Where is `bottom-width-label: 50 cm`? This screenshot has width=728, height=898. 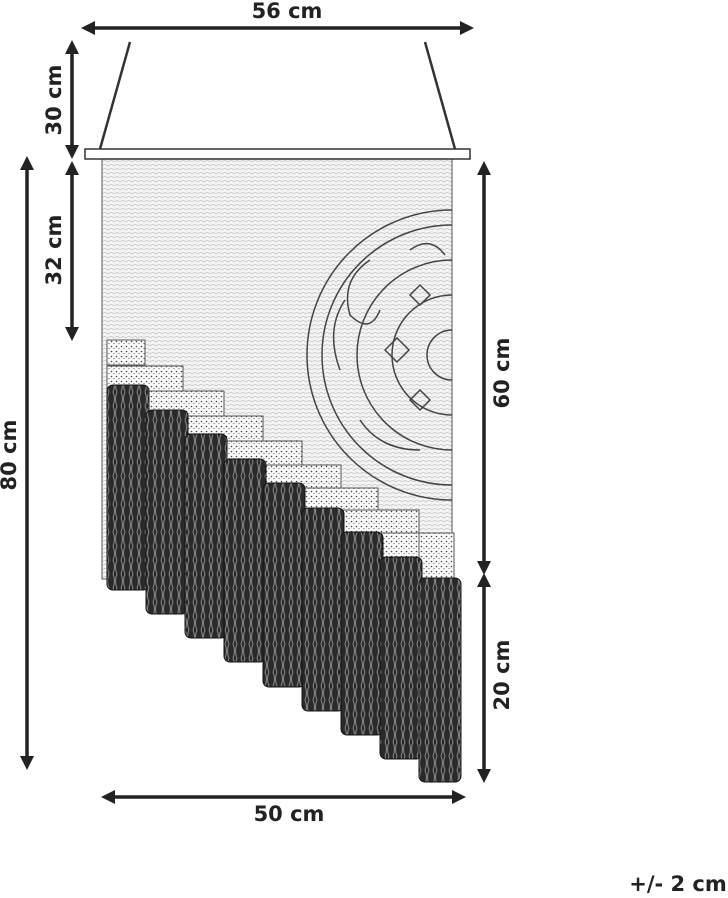
bottom-width-label: 50 cm is located at coordinates (289, 814).